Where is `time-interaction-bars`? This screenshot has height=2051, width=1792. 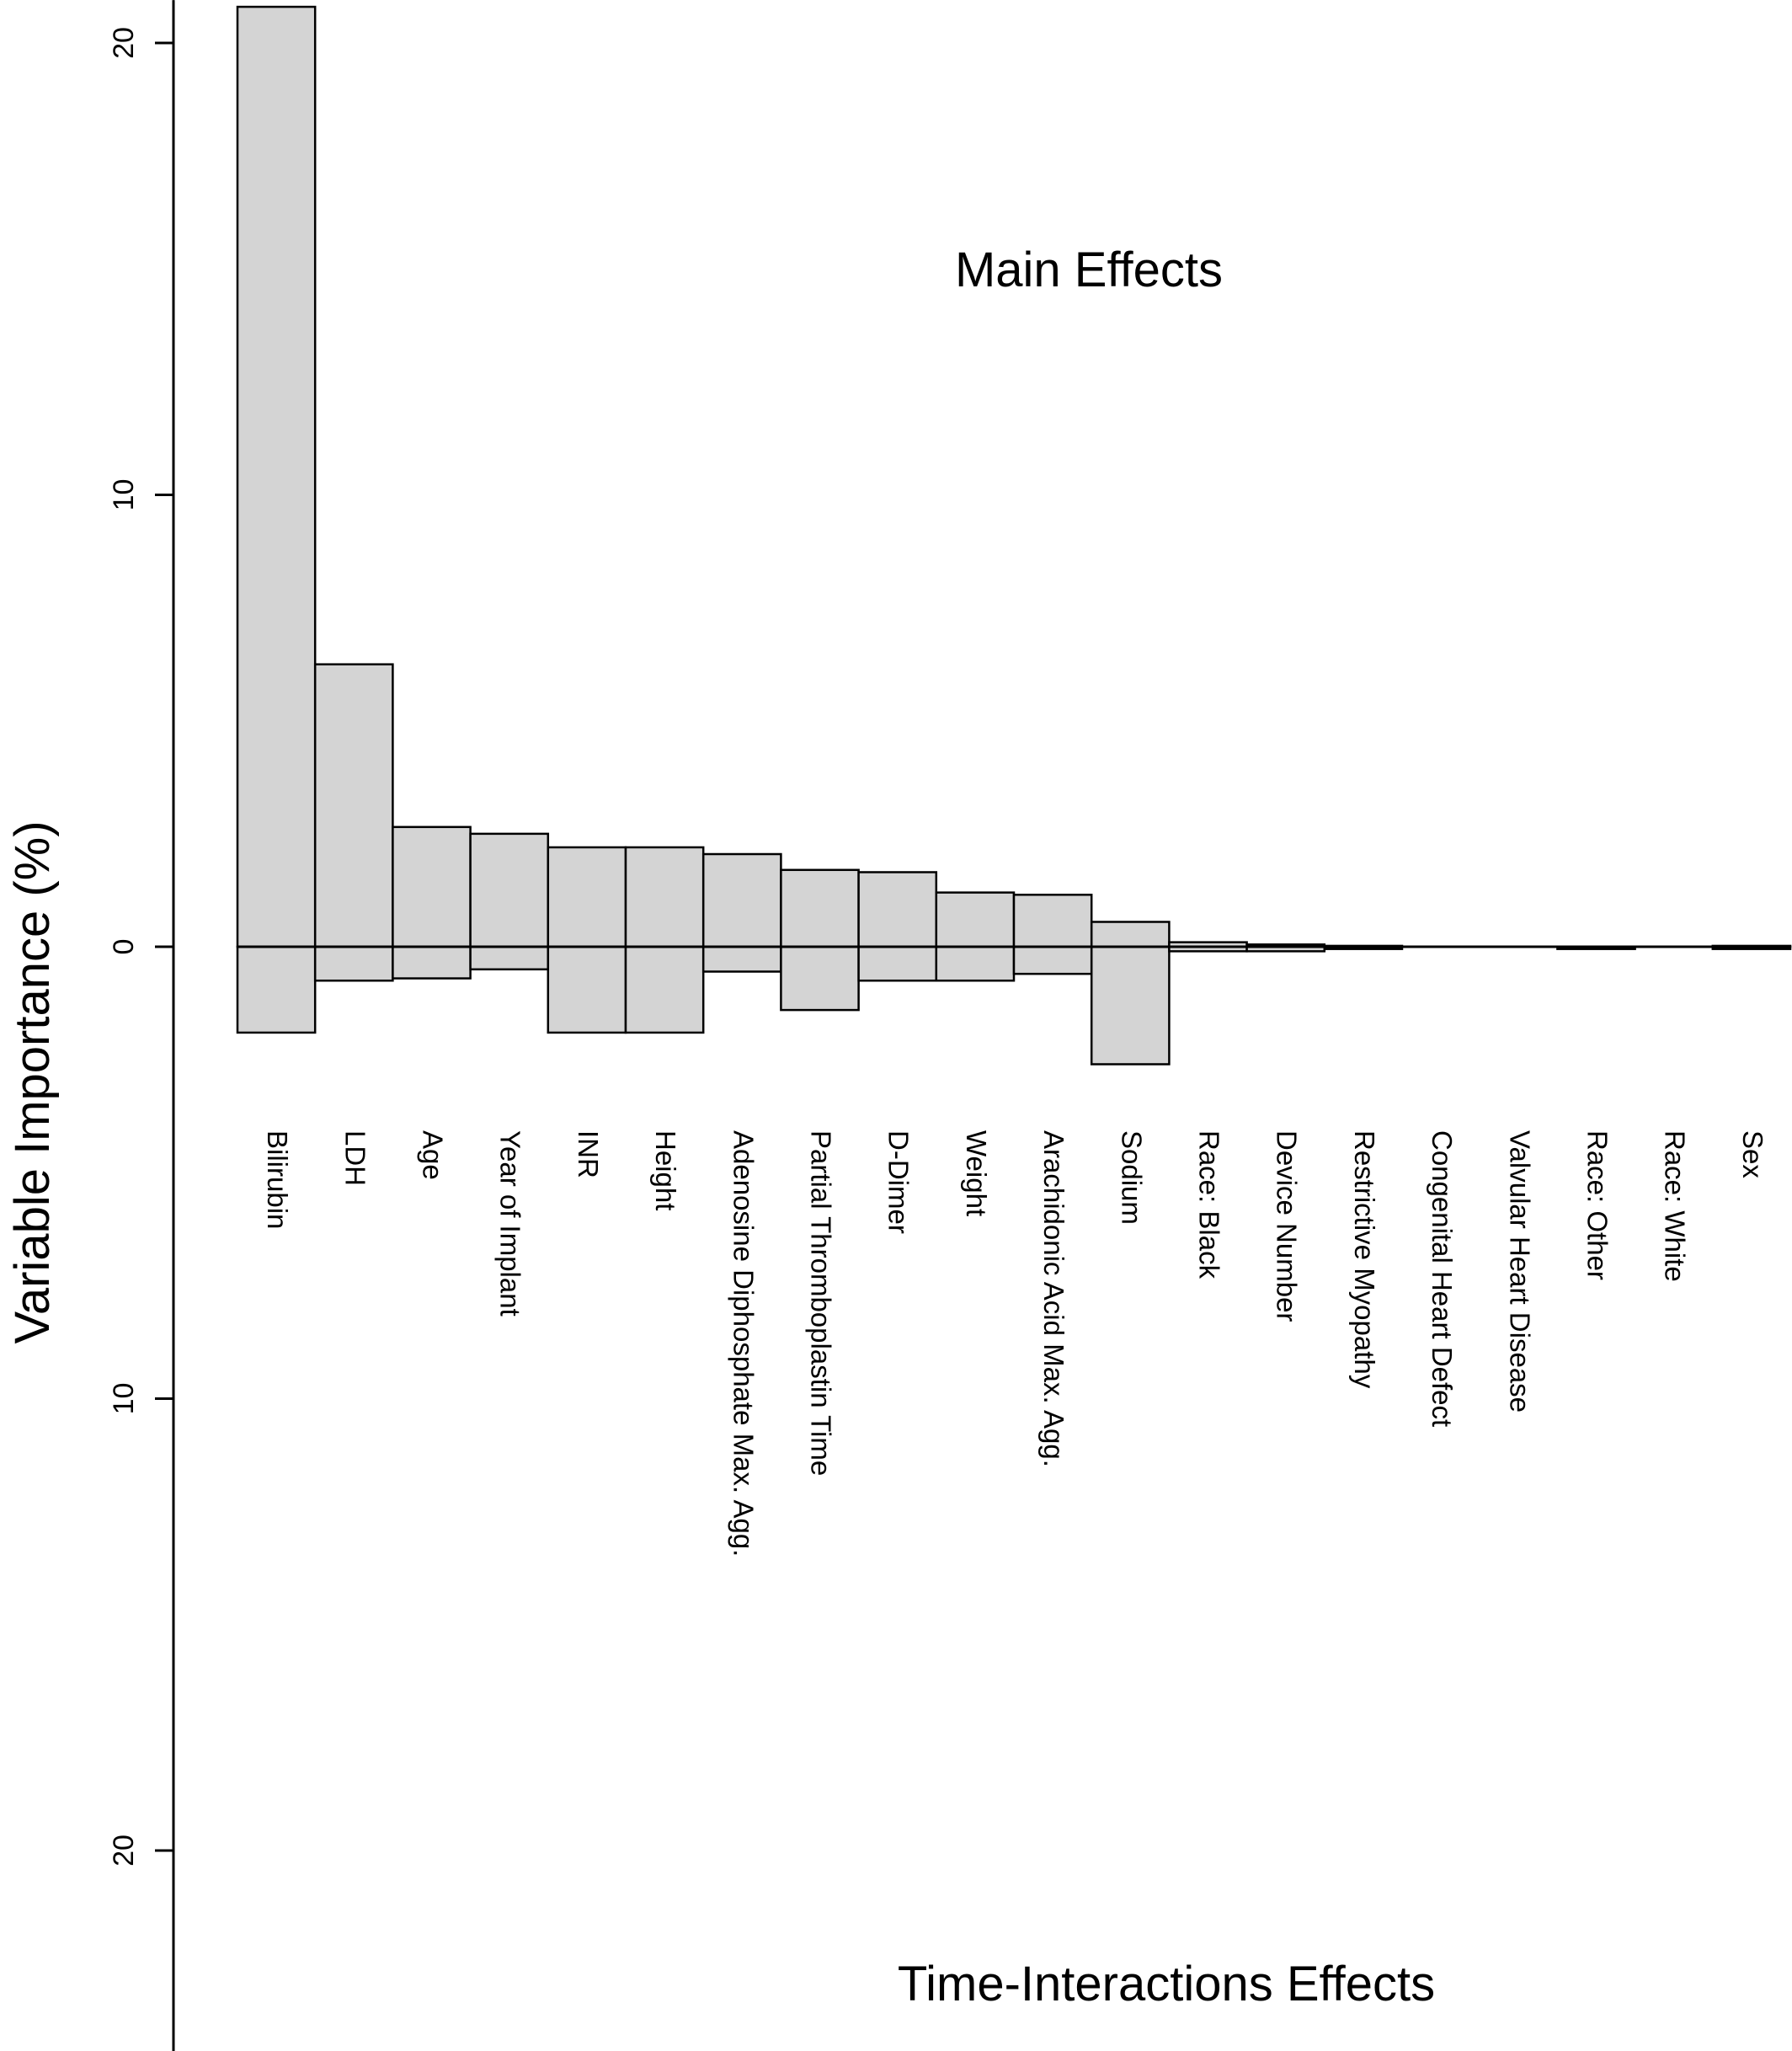
time-interaction-bars is located at coordinates (1014, 1005).